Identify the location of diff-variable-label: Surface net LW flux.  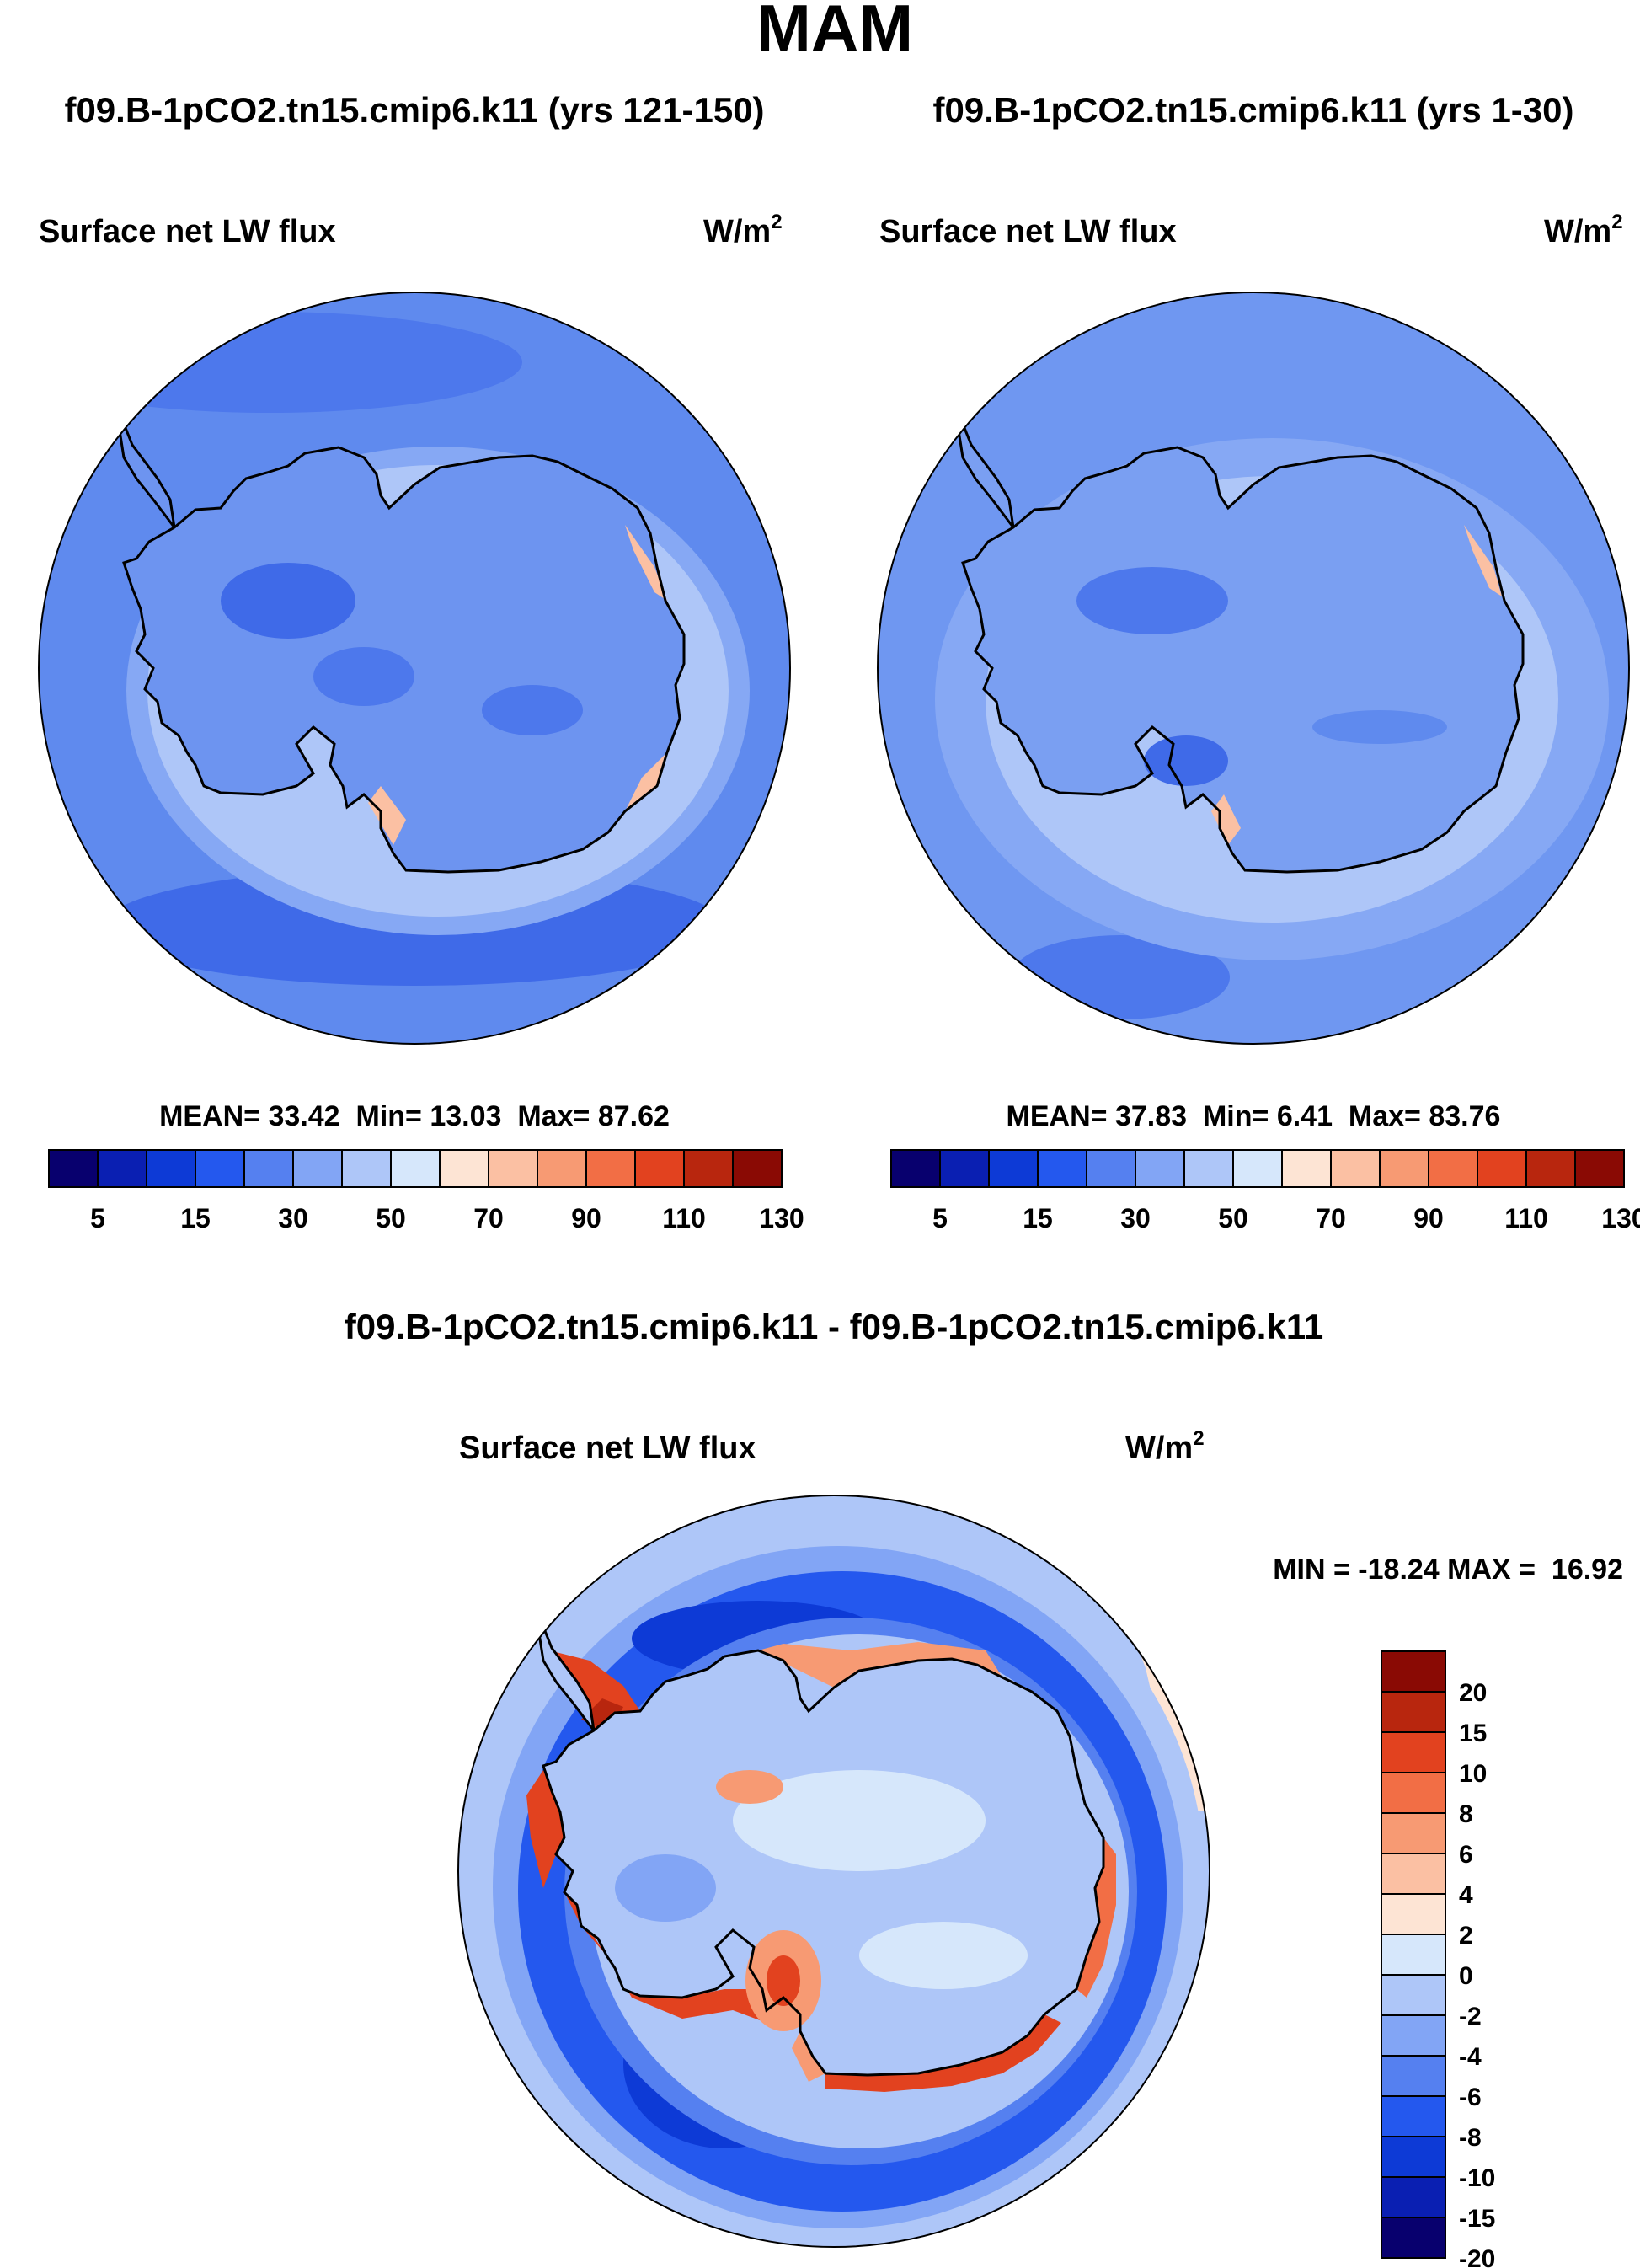
(608, 1448).